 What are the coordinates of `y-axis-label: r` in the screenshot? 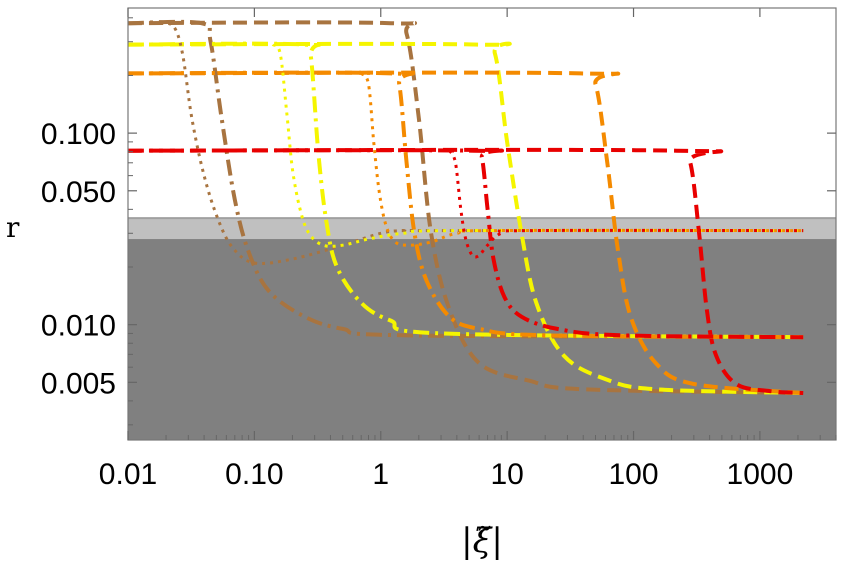 It's located at (13, 227).